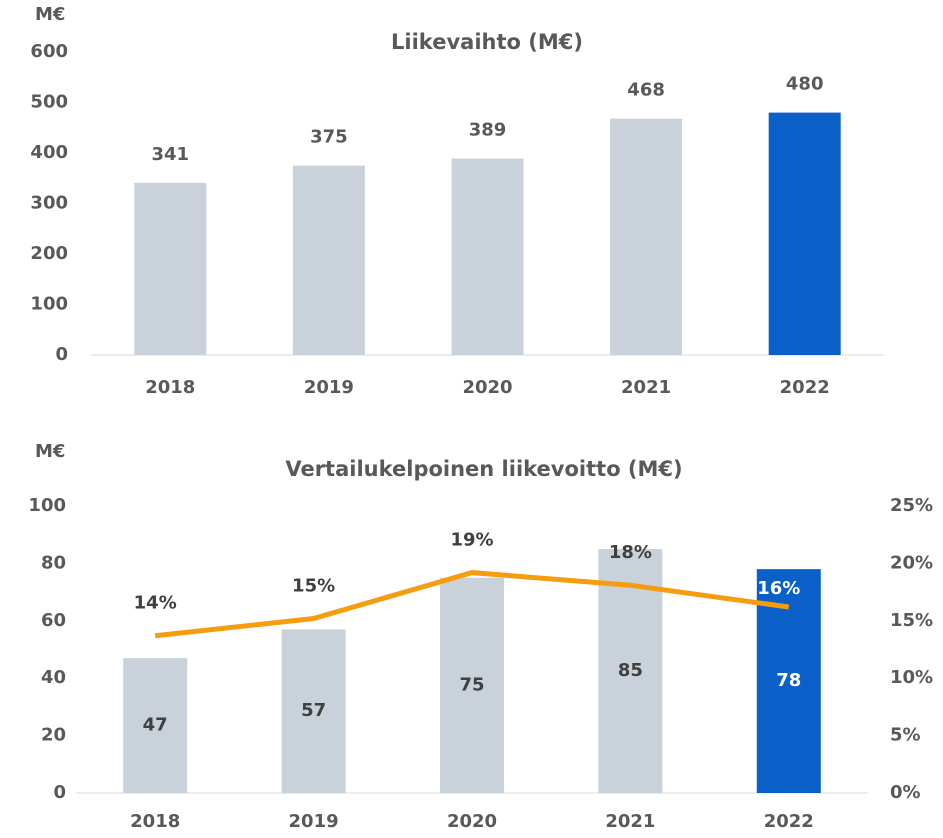 Image resolution: width=943 pixels, height=838 pixels. What do you see at coordinates (488, 130) in the screenshot?
I see `data-label: 389` at bounding box center [488, 130].